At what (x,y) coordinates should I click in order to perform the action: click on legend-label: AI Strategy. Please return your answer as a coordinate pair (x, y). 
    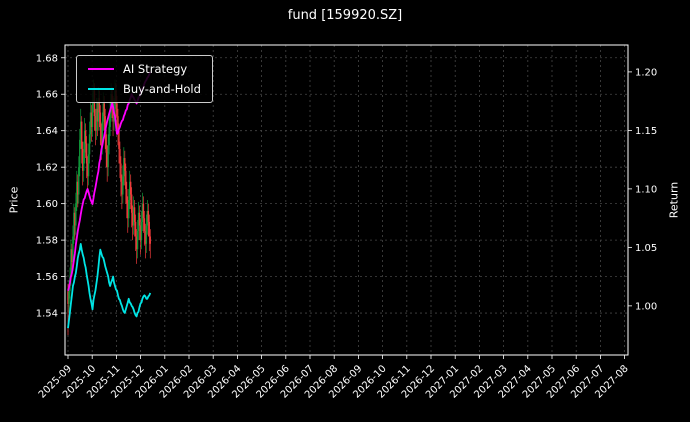
    Looking at the image, I should click on (155, 69).